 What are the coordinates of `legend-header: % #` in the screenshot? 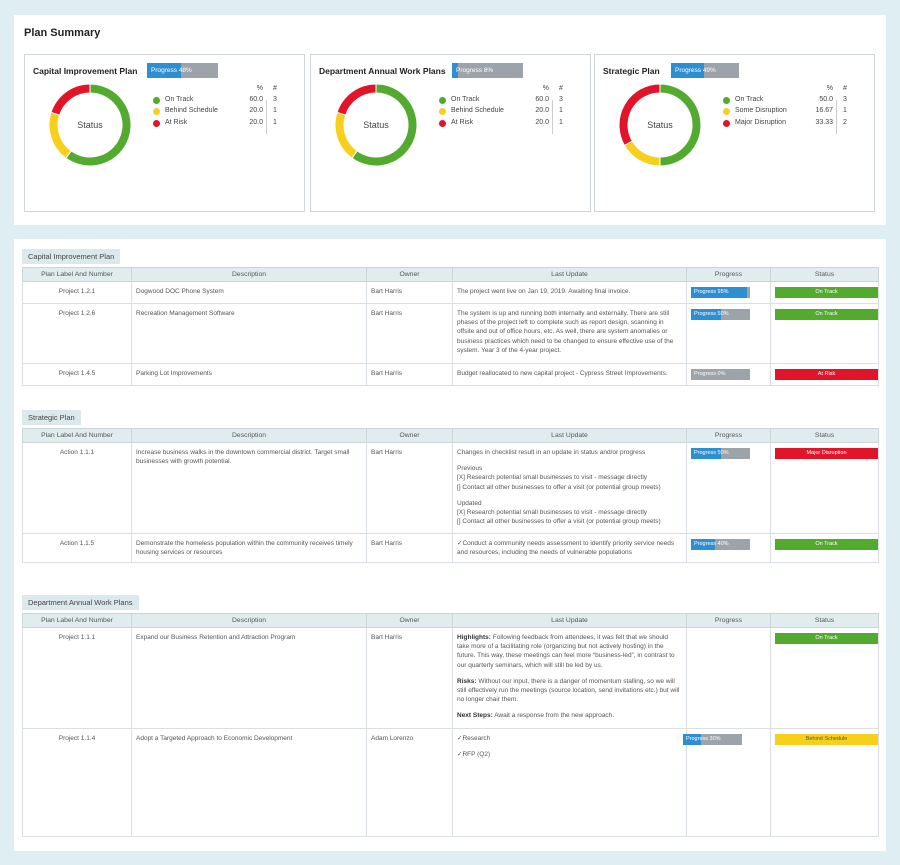 It's located at (788, 89).